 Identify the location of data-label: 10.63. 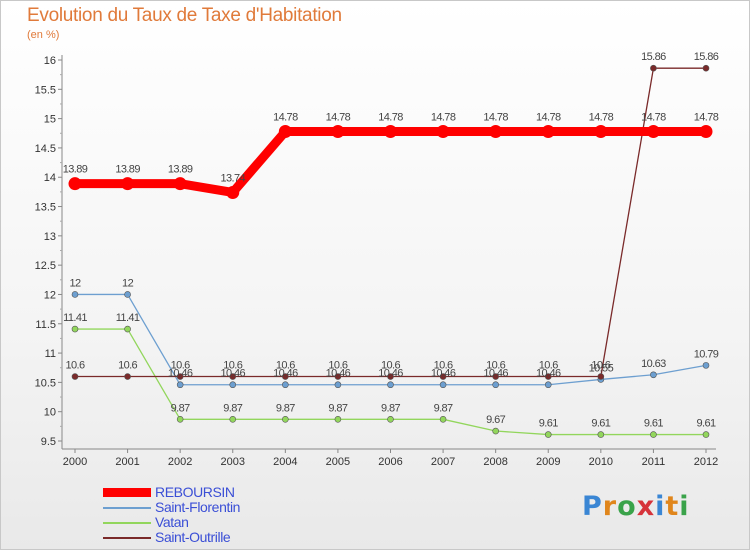
(653, 364).